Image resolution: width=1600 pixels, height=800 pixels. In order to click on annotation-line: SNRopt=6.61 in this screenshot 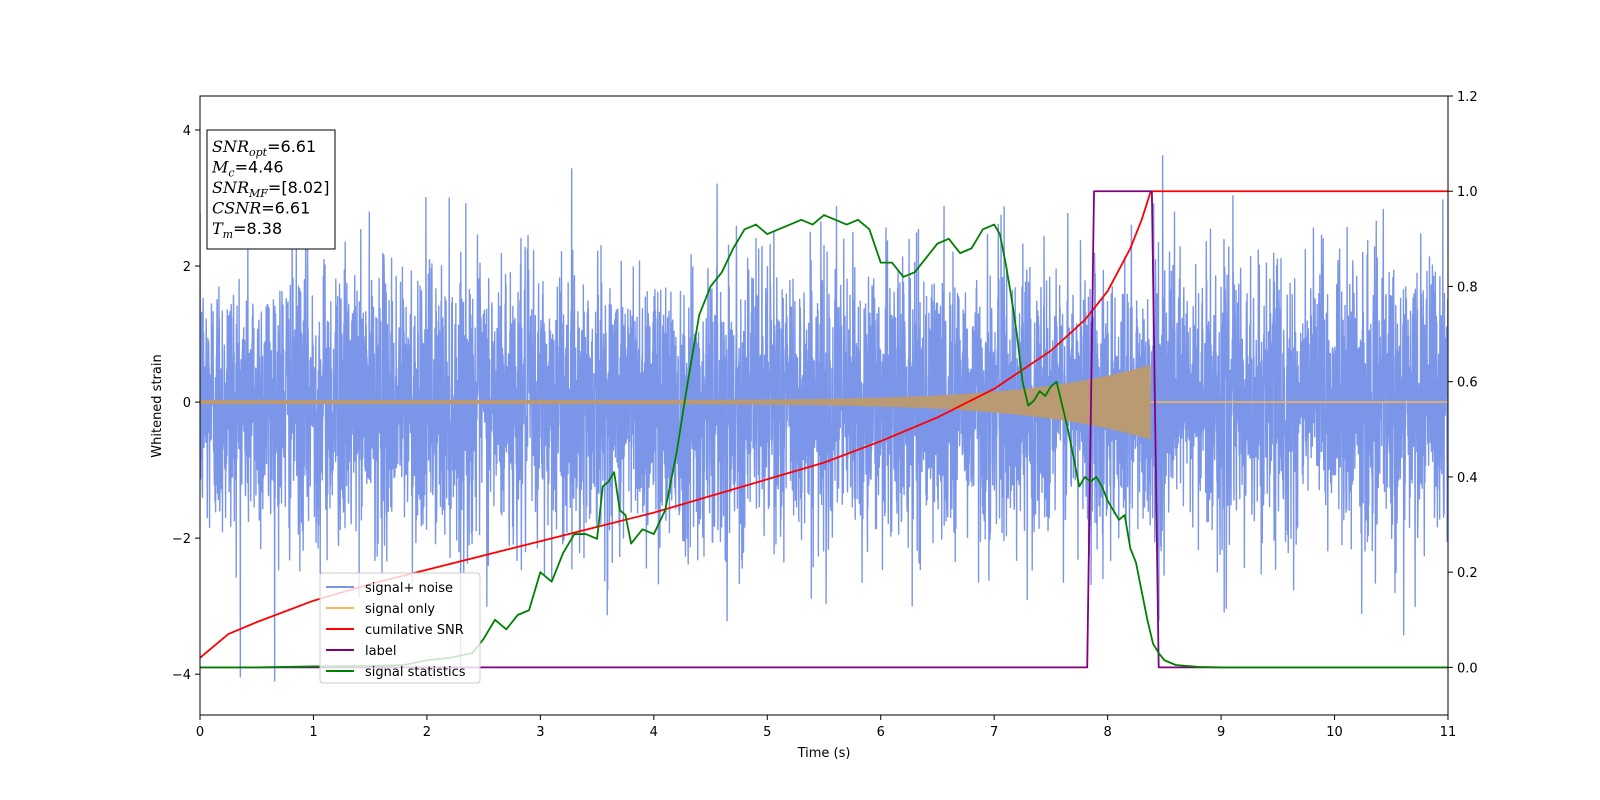, I will do `click(264, 148)`.